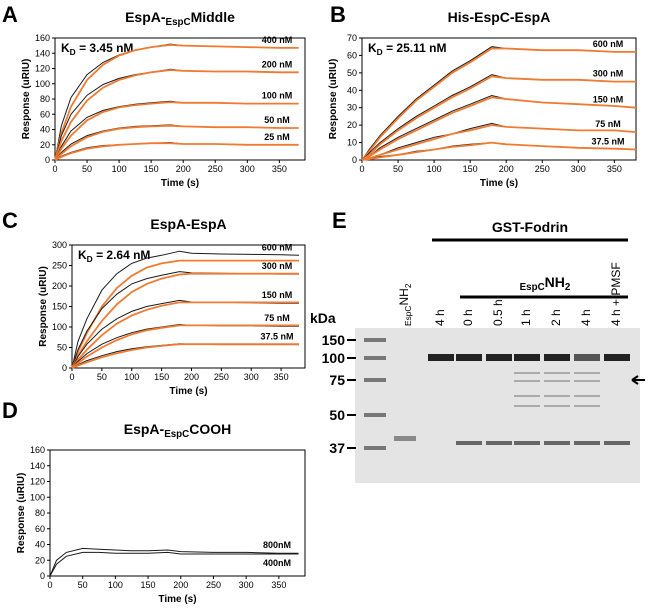 The width and height of the screenshot is (660, 614). Describe the element at coordinates (276, 337) in the screenshot. I see `series-label: 37.5 nM` at that location.